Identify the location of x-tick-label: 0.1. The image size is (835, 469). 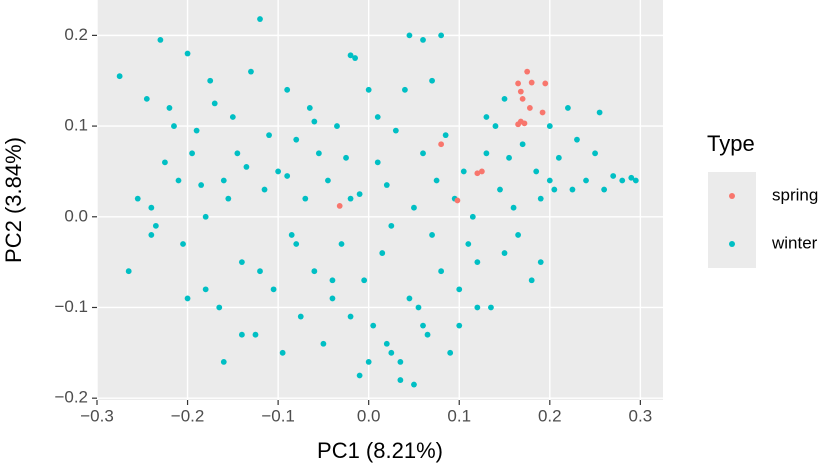
(459, 415).